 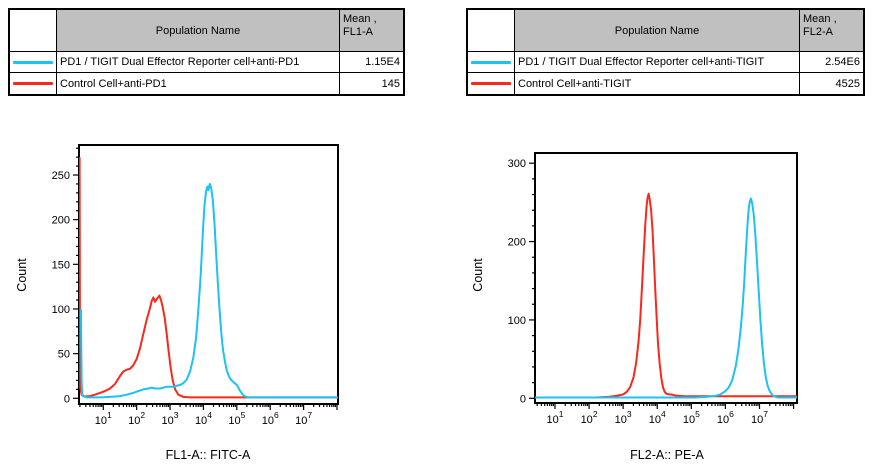 I want to click on mean-value: 1.15E4, so click(x=371, y=62).